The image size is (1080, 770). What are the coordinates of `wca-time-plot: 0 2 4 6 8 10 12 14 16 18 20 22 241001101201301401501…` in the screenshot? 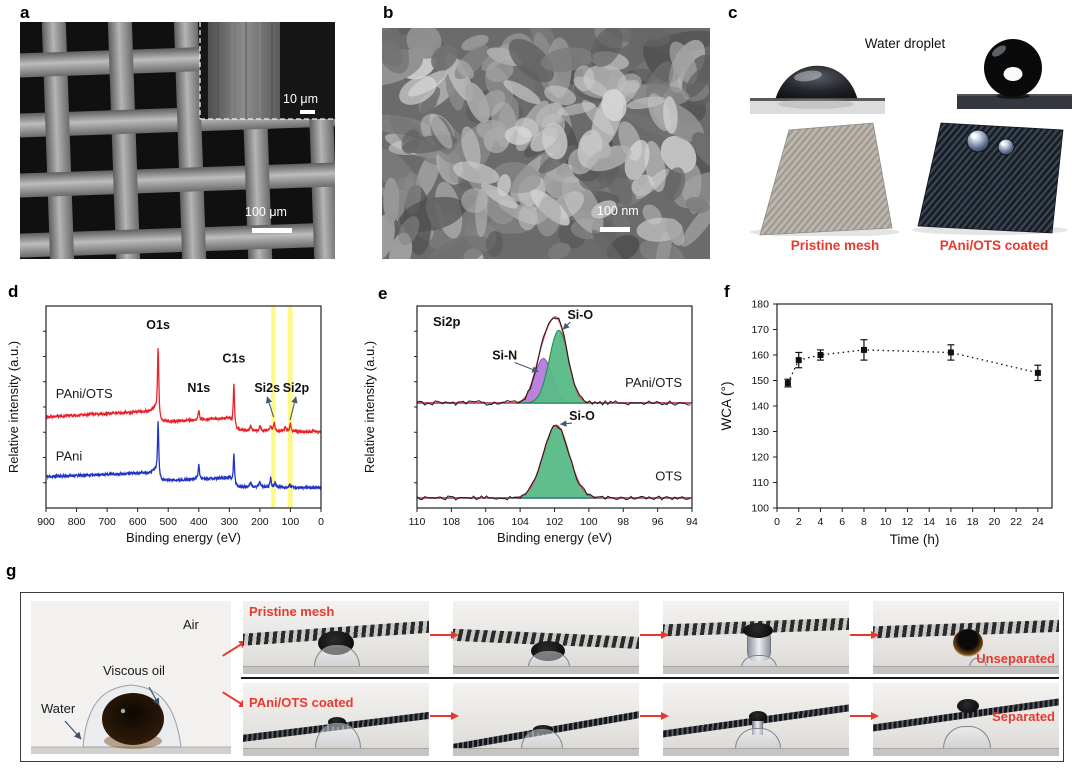 It's located at (886, 423).